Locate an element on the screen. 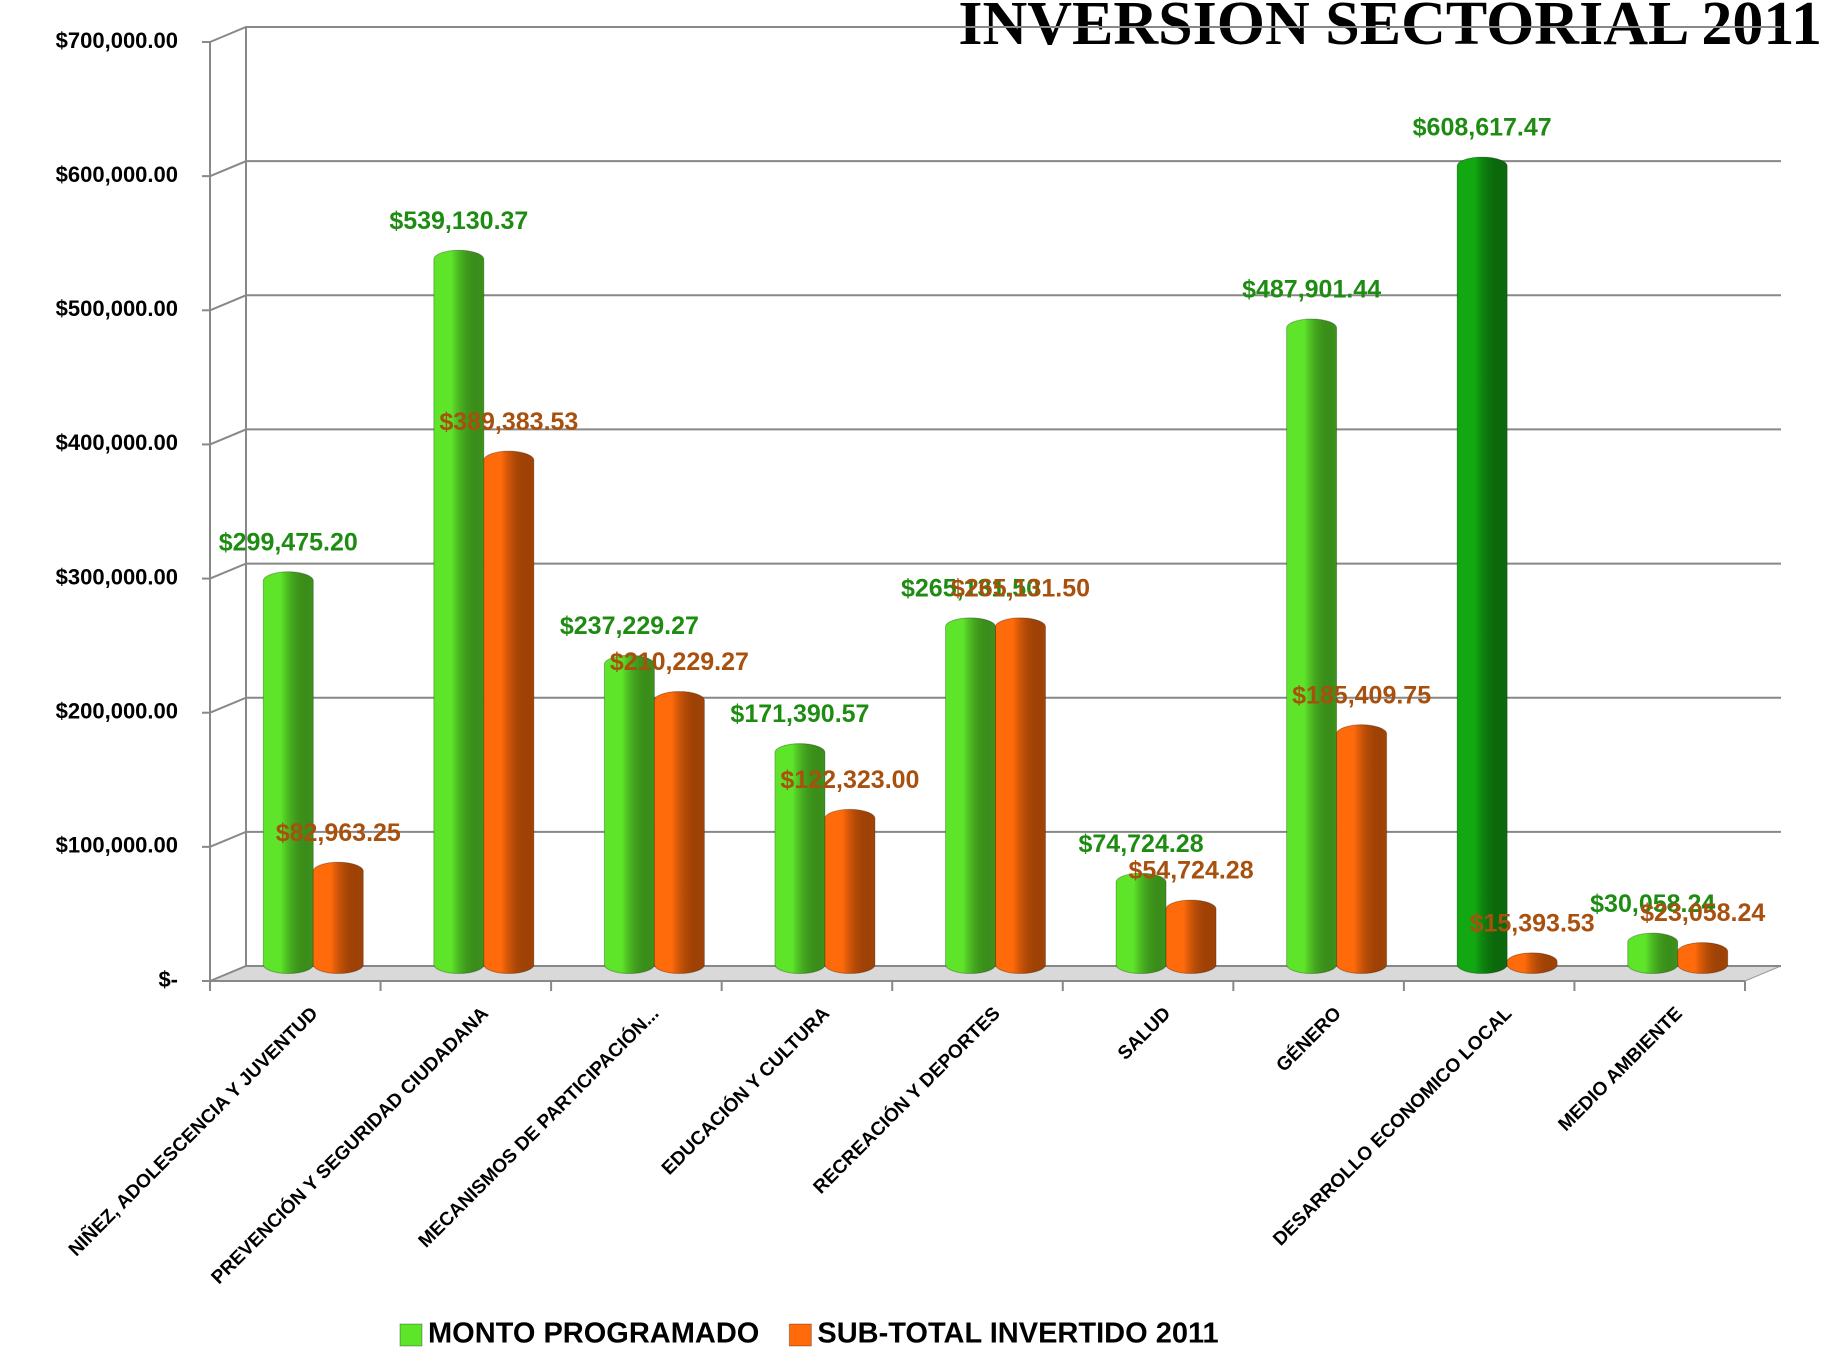 The image size is (1827, 1353). value-label: $30,058.24 is located at coordinates (1652, 904).